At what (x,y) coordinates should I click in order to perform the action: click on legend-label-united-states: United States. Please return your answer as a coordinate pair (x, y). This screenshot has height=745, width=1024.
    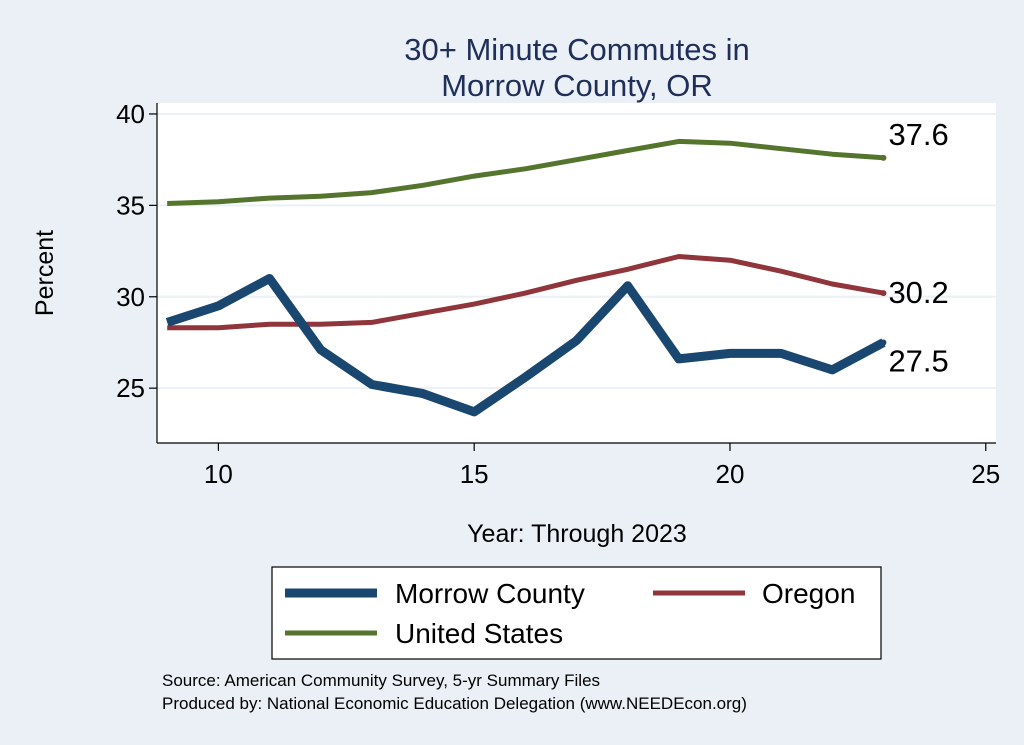
    Looking at the image, I should click on (479, 633).